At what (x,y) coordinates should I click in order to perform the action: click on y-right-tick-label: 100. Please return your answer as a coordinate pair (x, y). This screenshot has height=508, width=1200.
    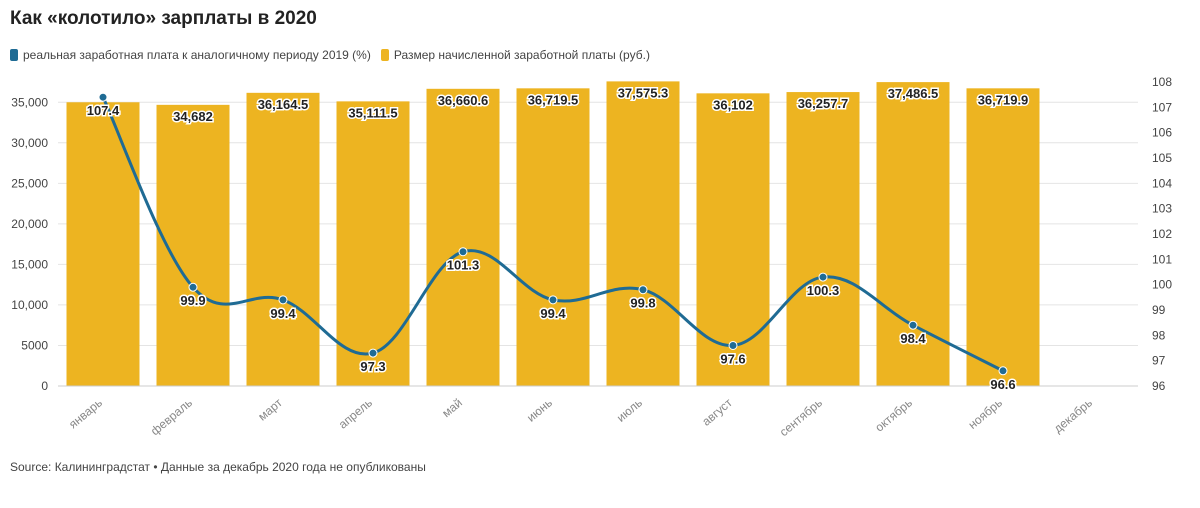
    Looking at the image, I should click on (1162, 285).